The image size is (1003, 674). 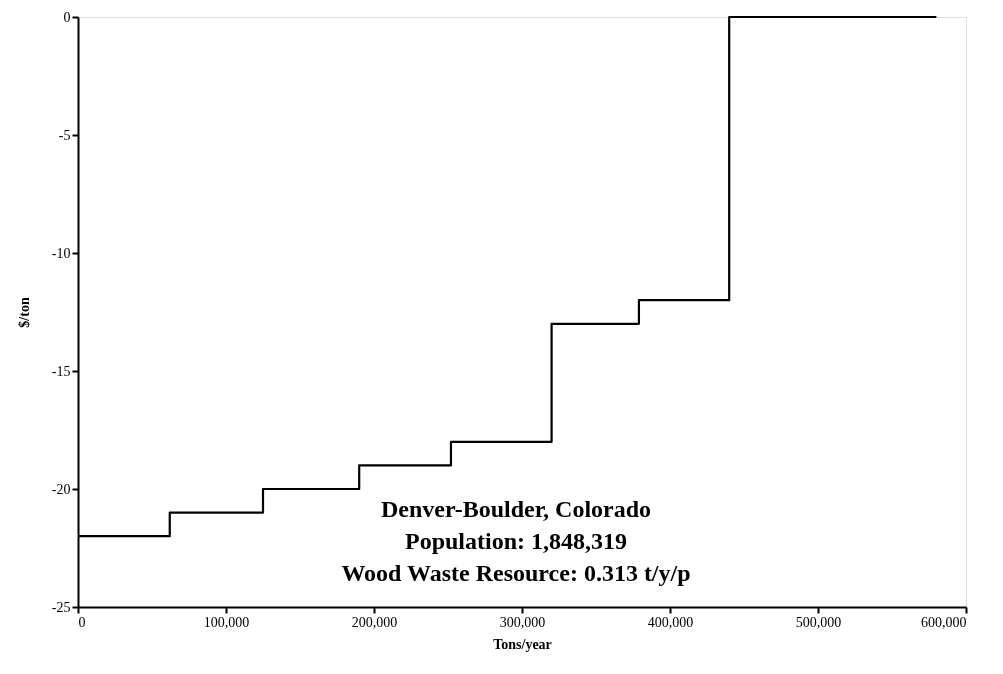 I want to click on x-tick-label: 500,000, so click(x=818, y=622).